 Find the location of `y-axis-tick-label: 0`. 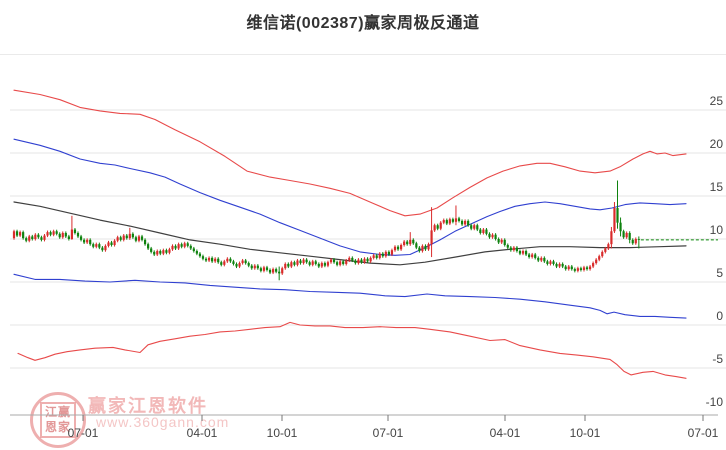

y-axis-tick-label: 0 is located at coordinates (719, 316).